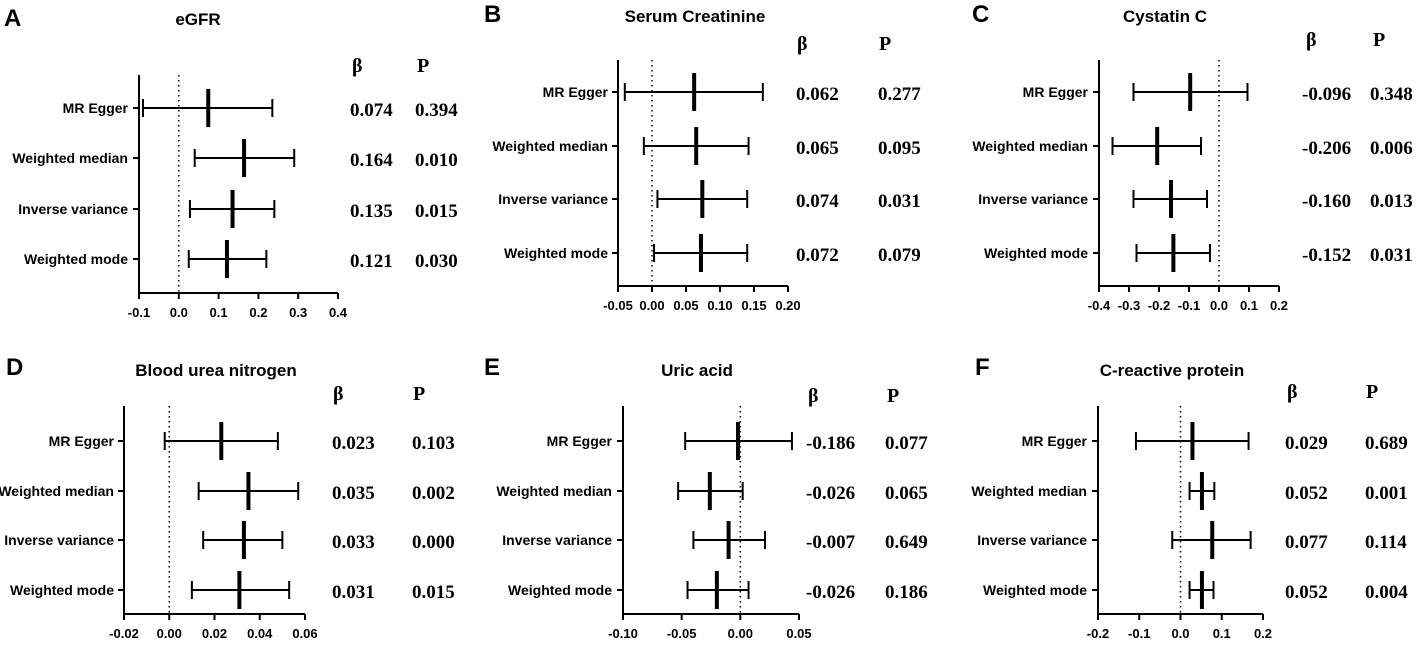  What do you see at coordinates (1306, 542) in the screenshot?
I see `beta-value: 0.077` at bounding box center [1306, 542].